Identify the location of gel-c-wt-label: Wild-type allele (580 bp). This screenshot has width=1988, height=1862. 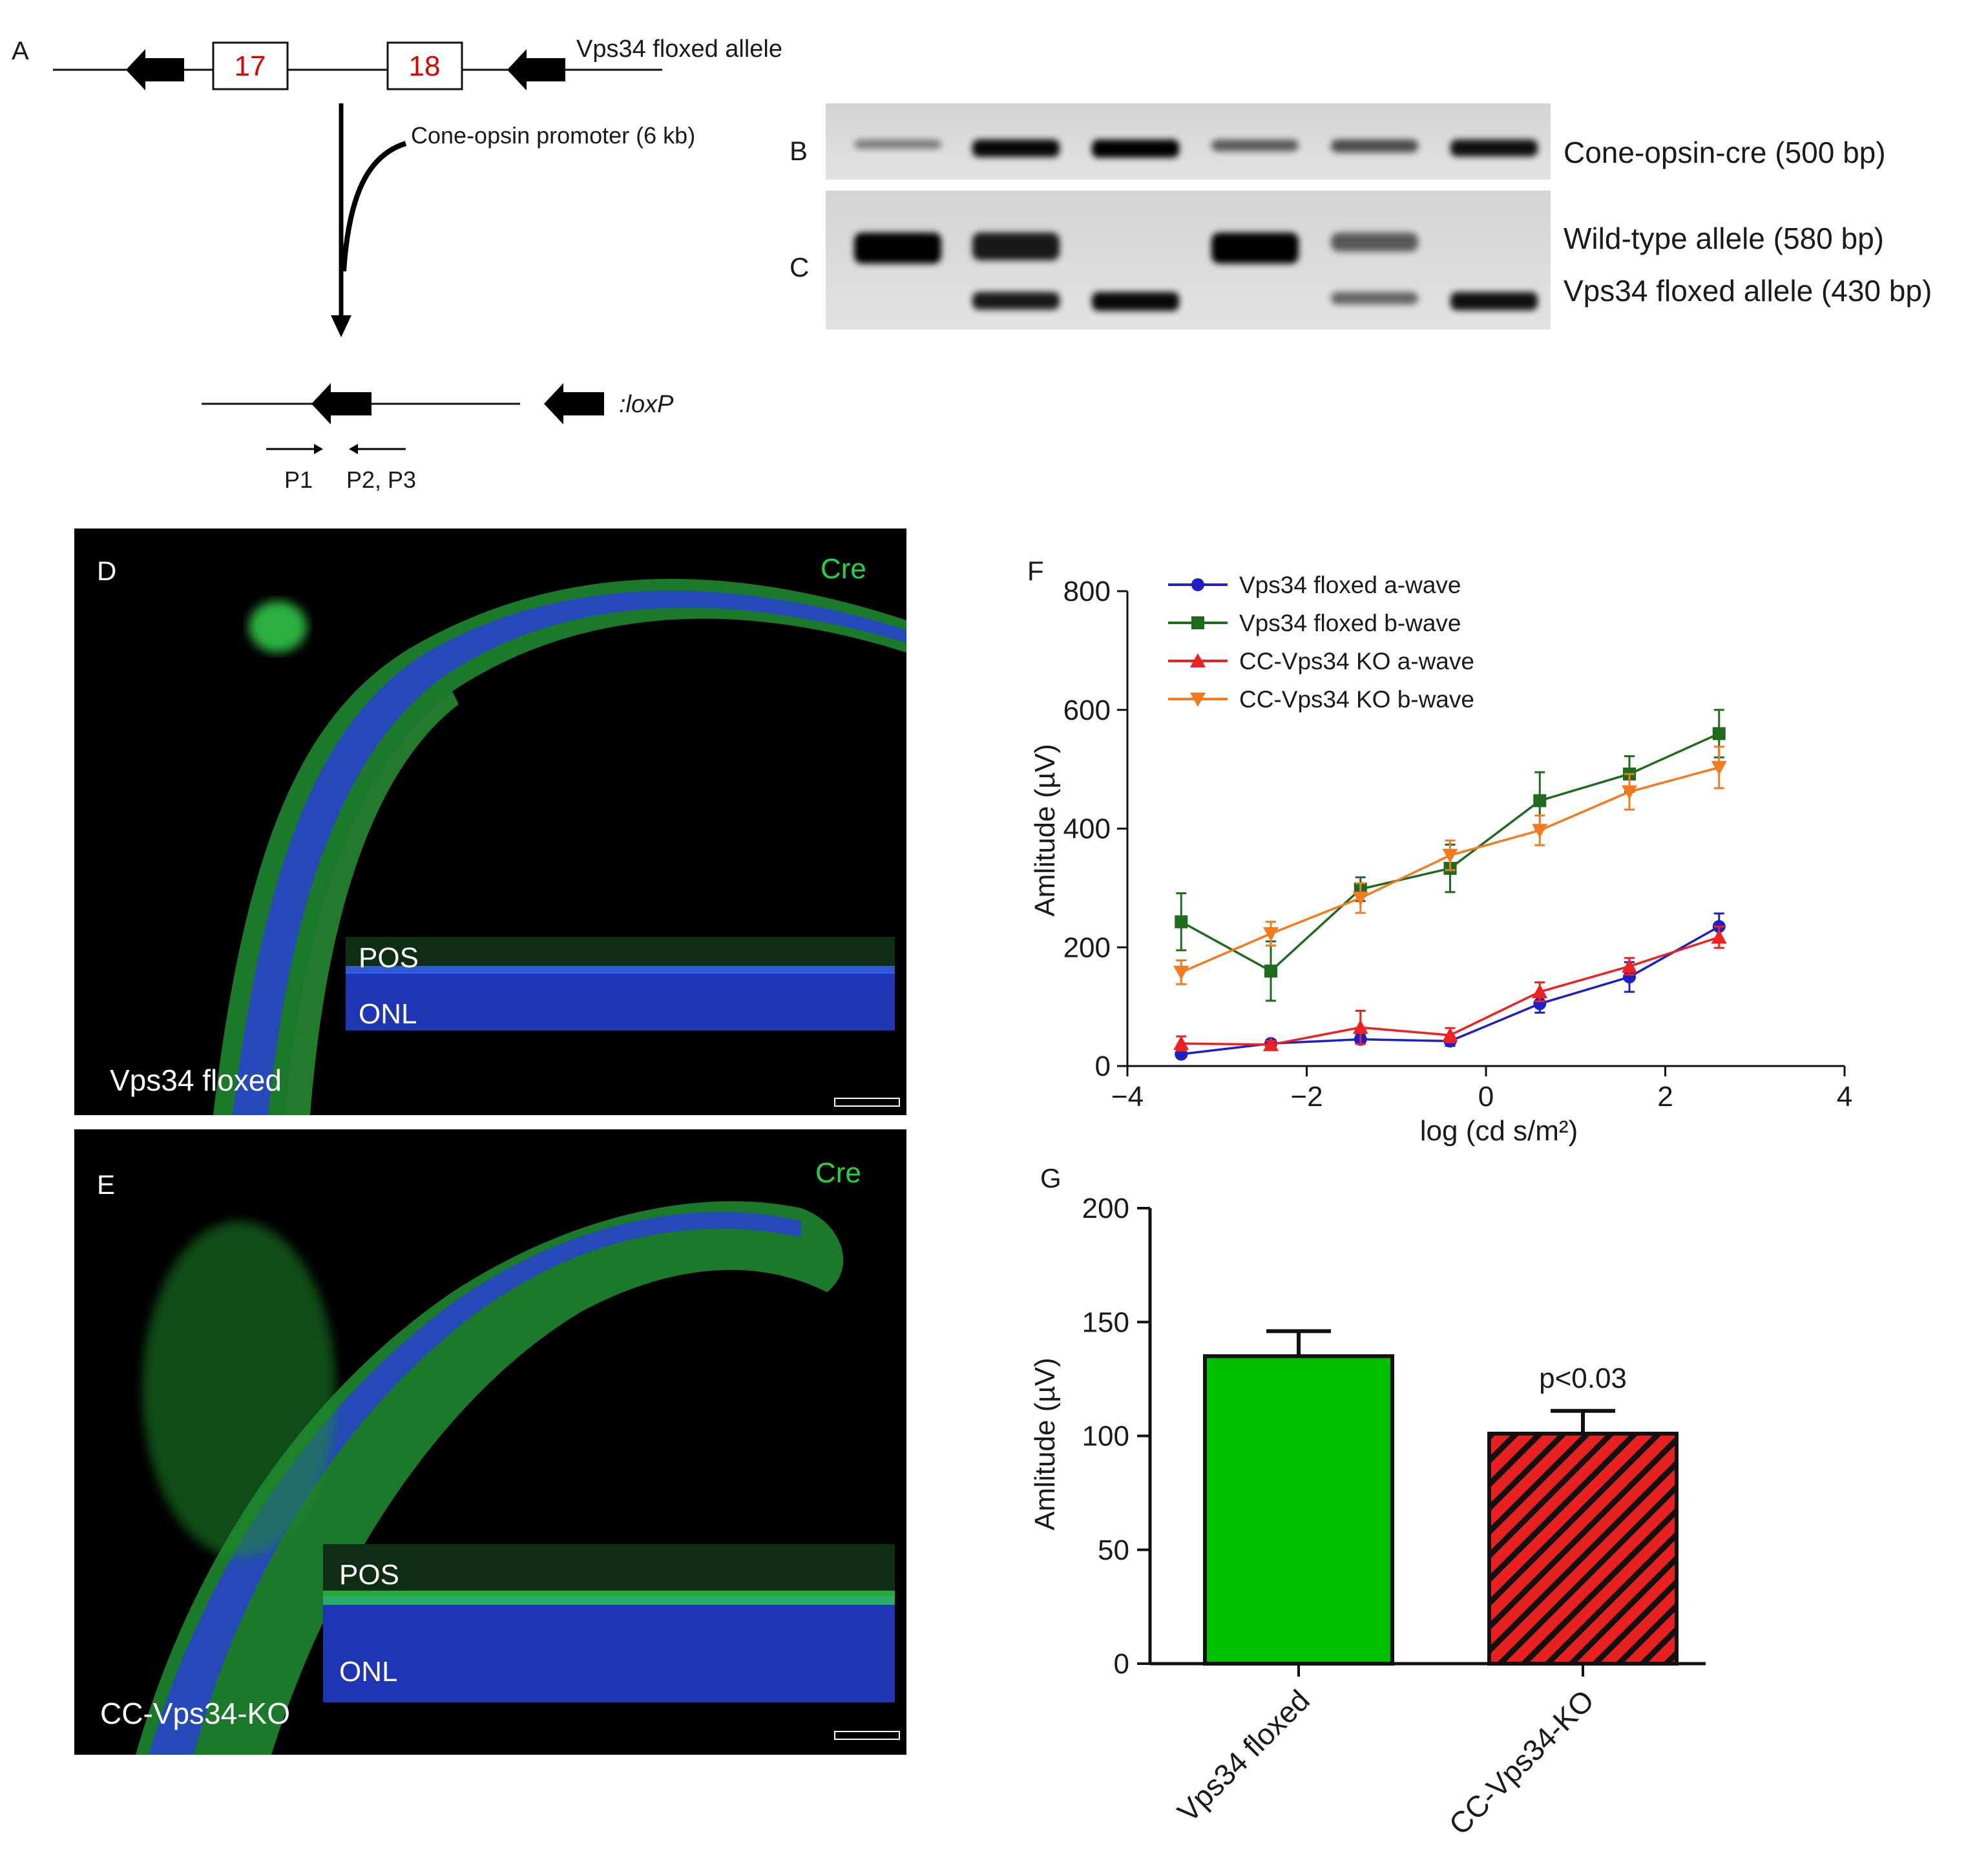
(1724, 238).